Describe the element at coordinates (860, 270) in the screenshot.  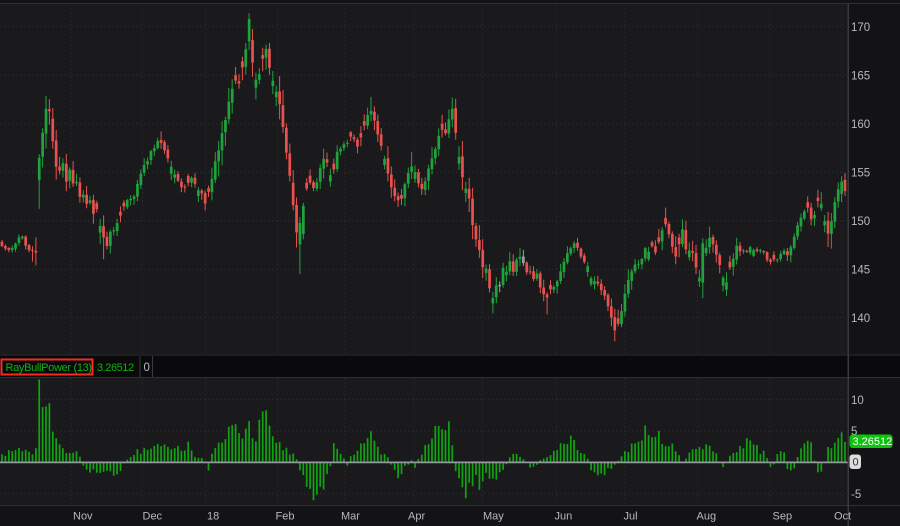
I see `svg-text: 145` at that location.